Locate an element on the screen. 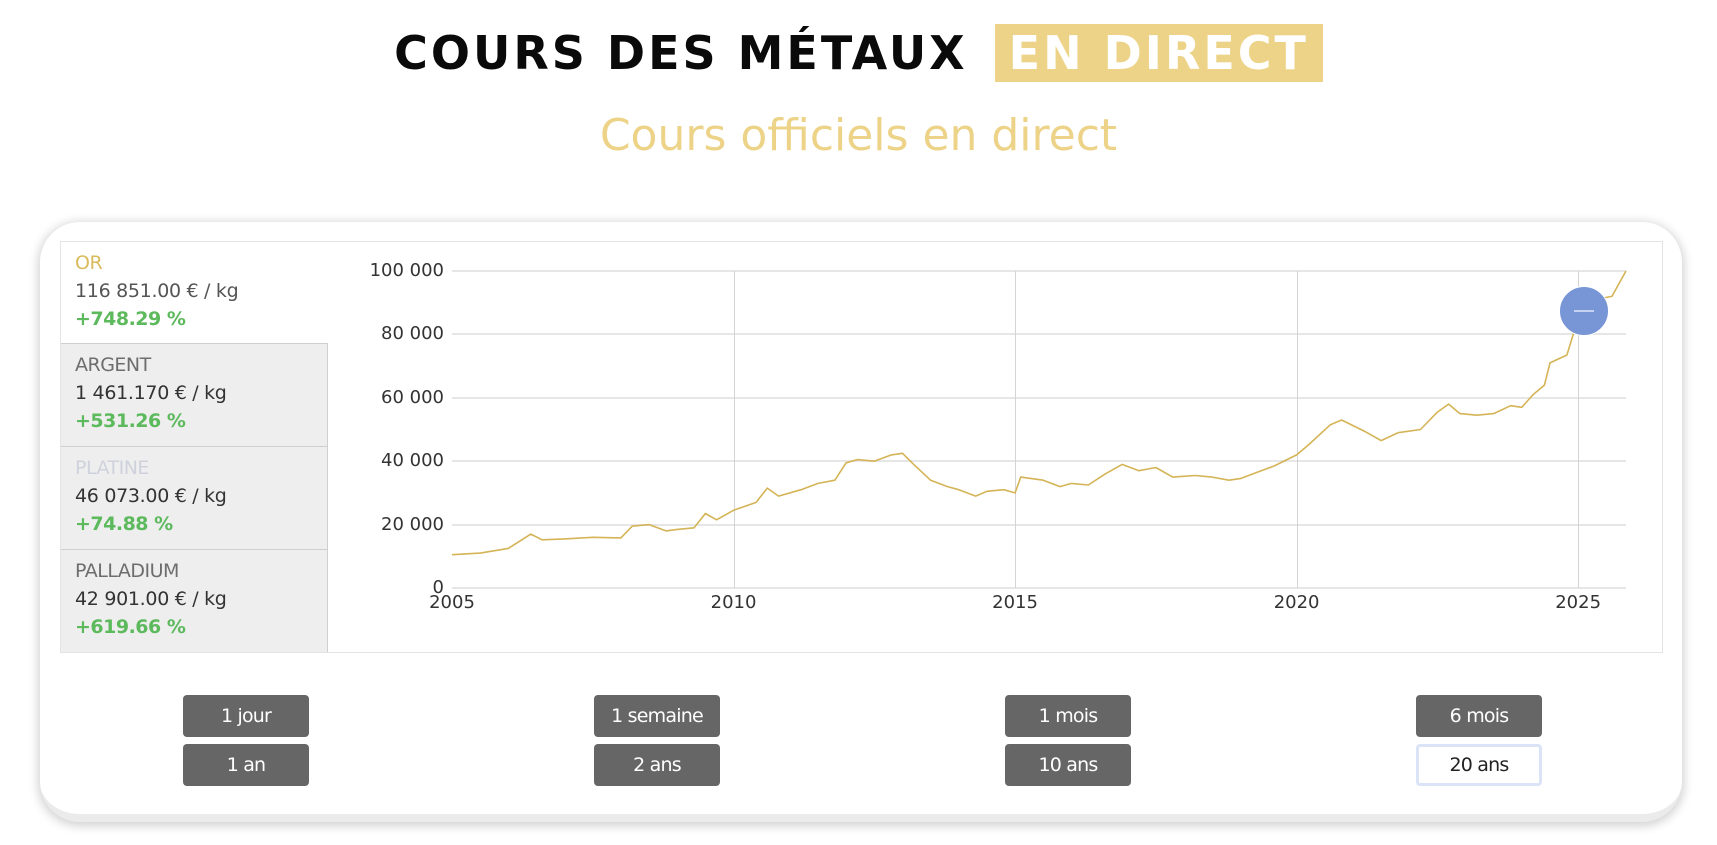 The image size is (1717, 845). metal-price: 1 461.170 € / kg is located at coordinates (151, 393).